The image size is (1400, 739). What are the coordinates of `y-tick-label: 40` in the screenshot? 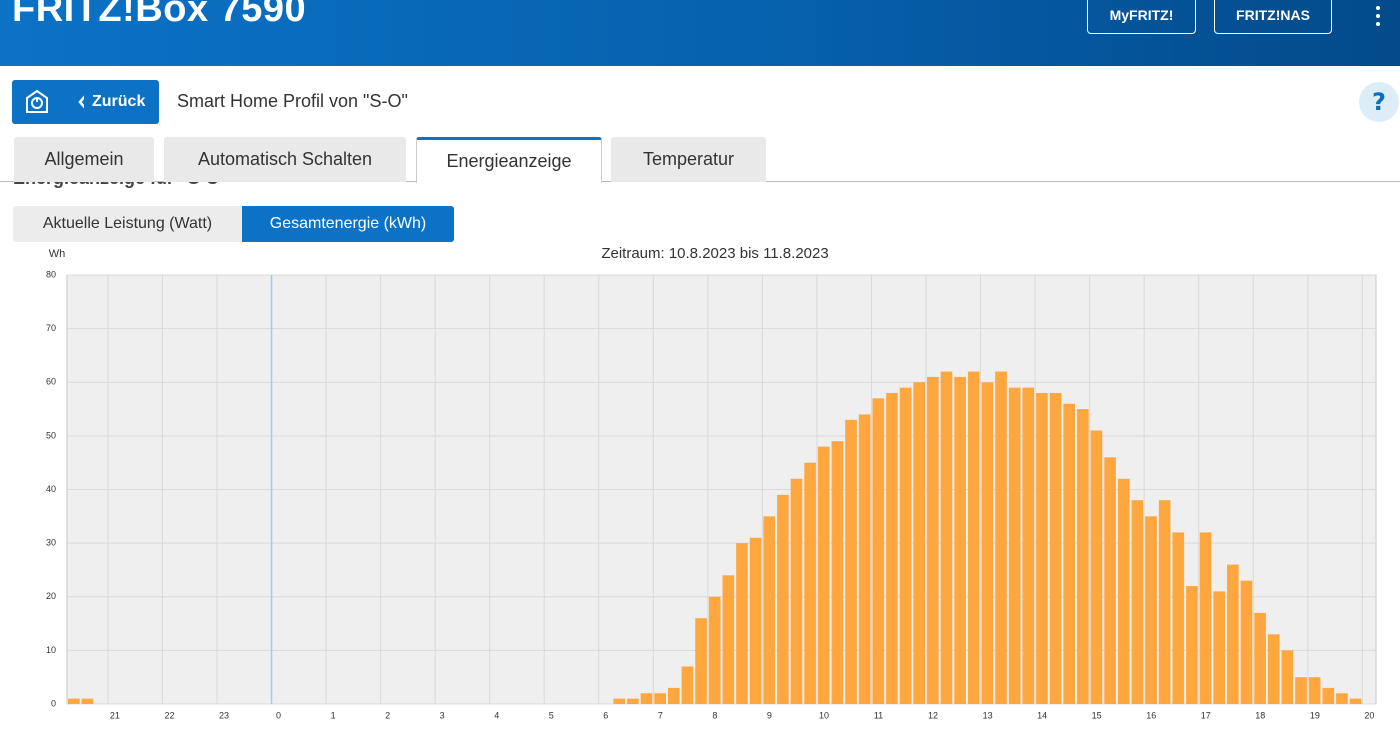 It's located at (51, 489).